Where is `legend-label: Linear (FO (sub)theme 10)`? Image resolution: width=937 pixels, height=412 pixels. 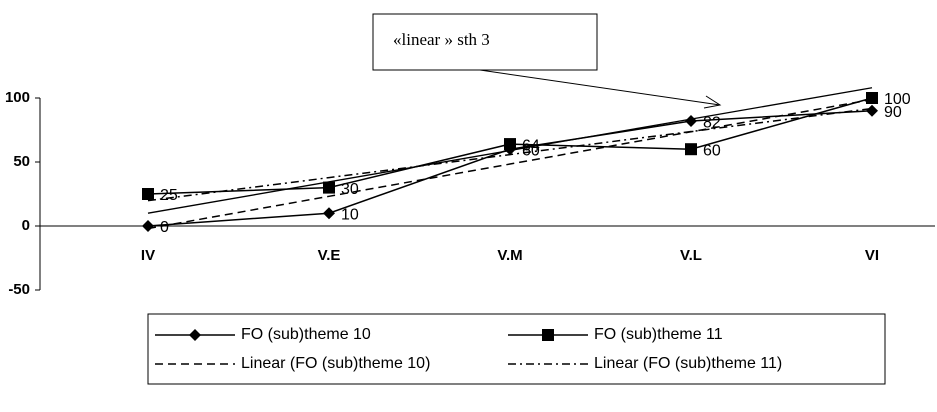
legend-label: Linear (FO (sub)theme 10) is located at coordinates (335, 363).